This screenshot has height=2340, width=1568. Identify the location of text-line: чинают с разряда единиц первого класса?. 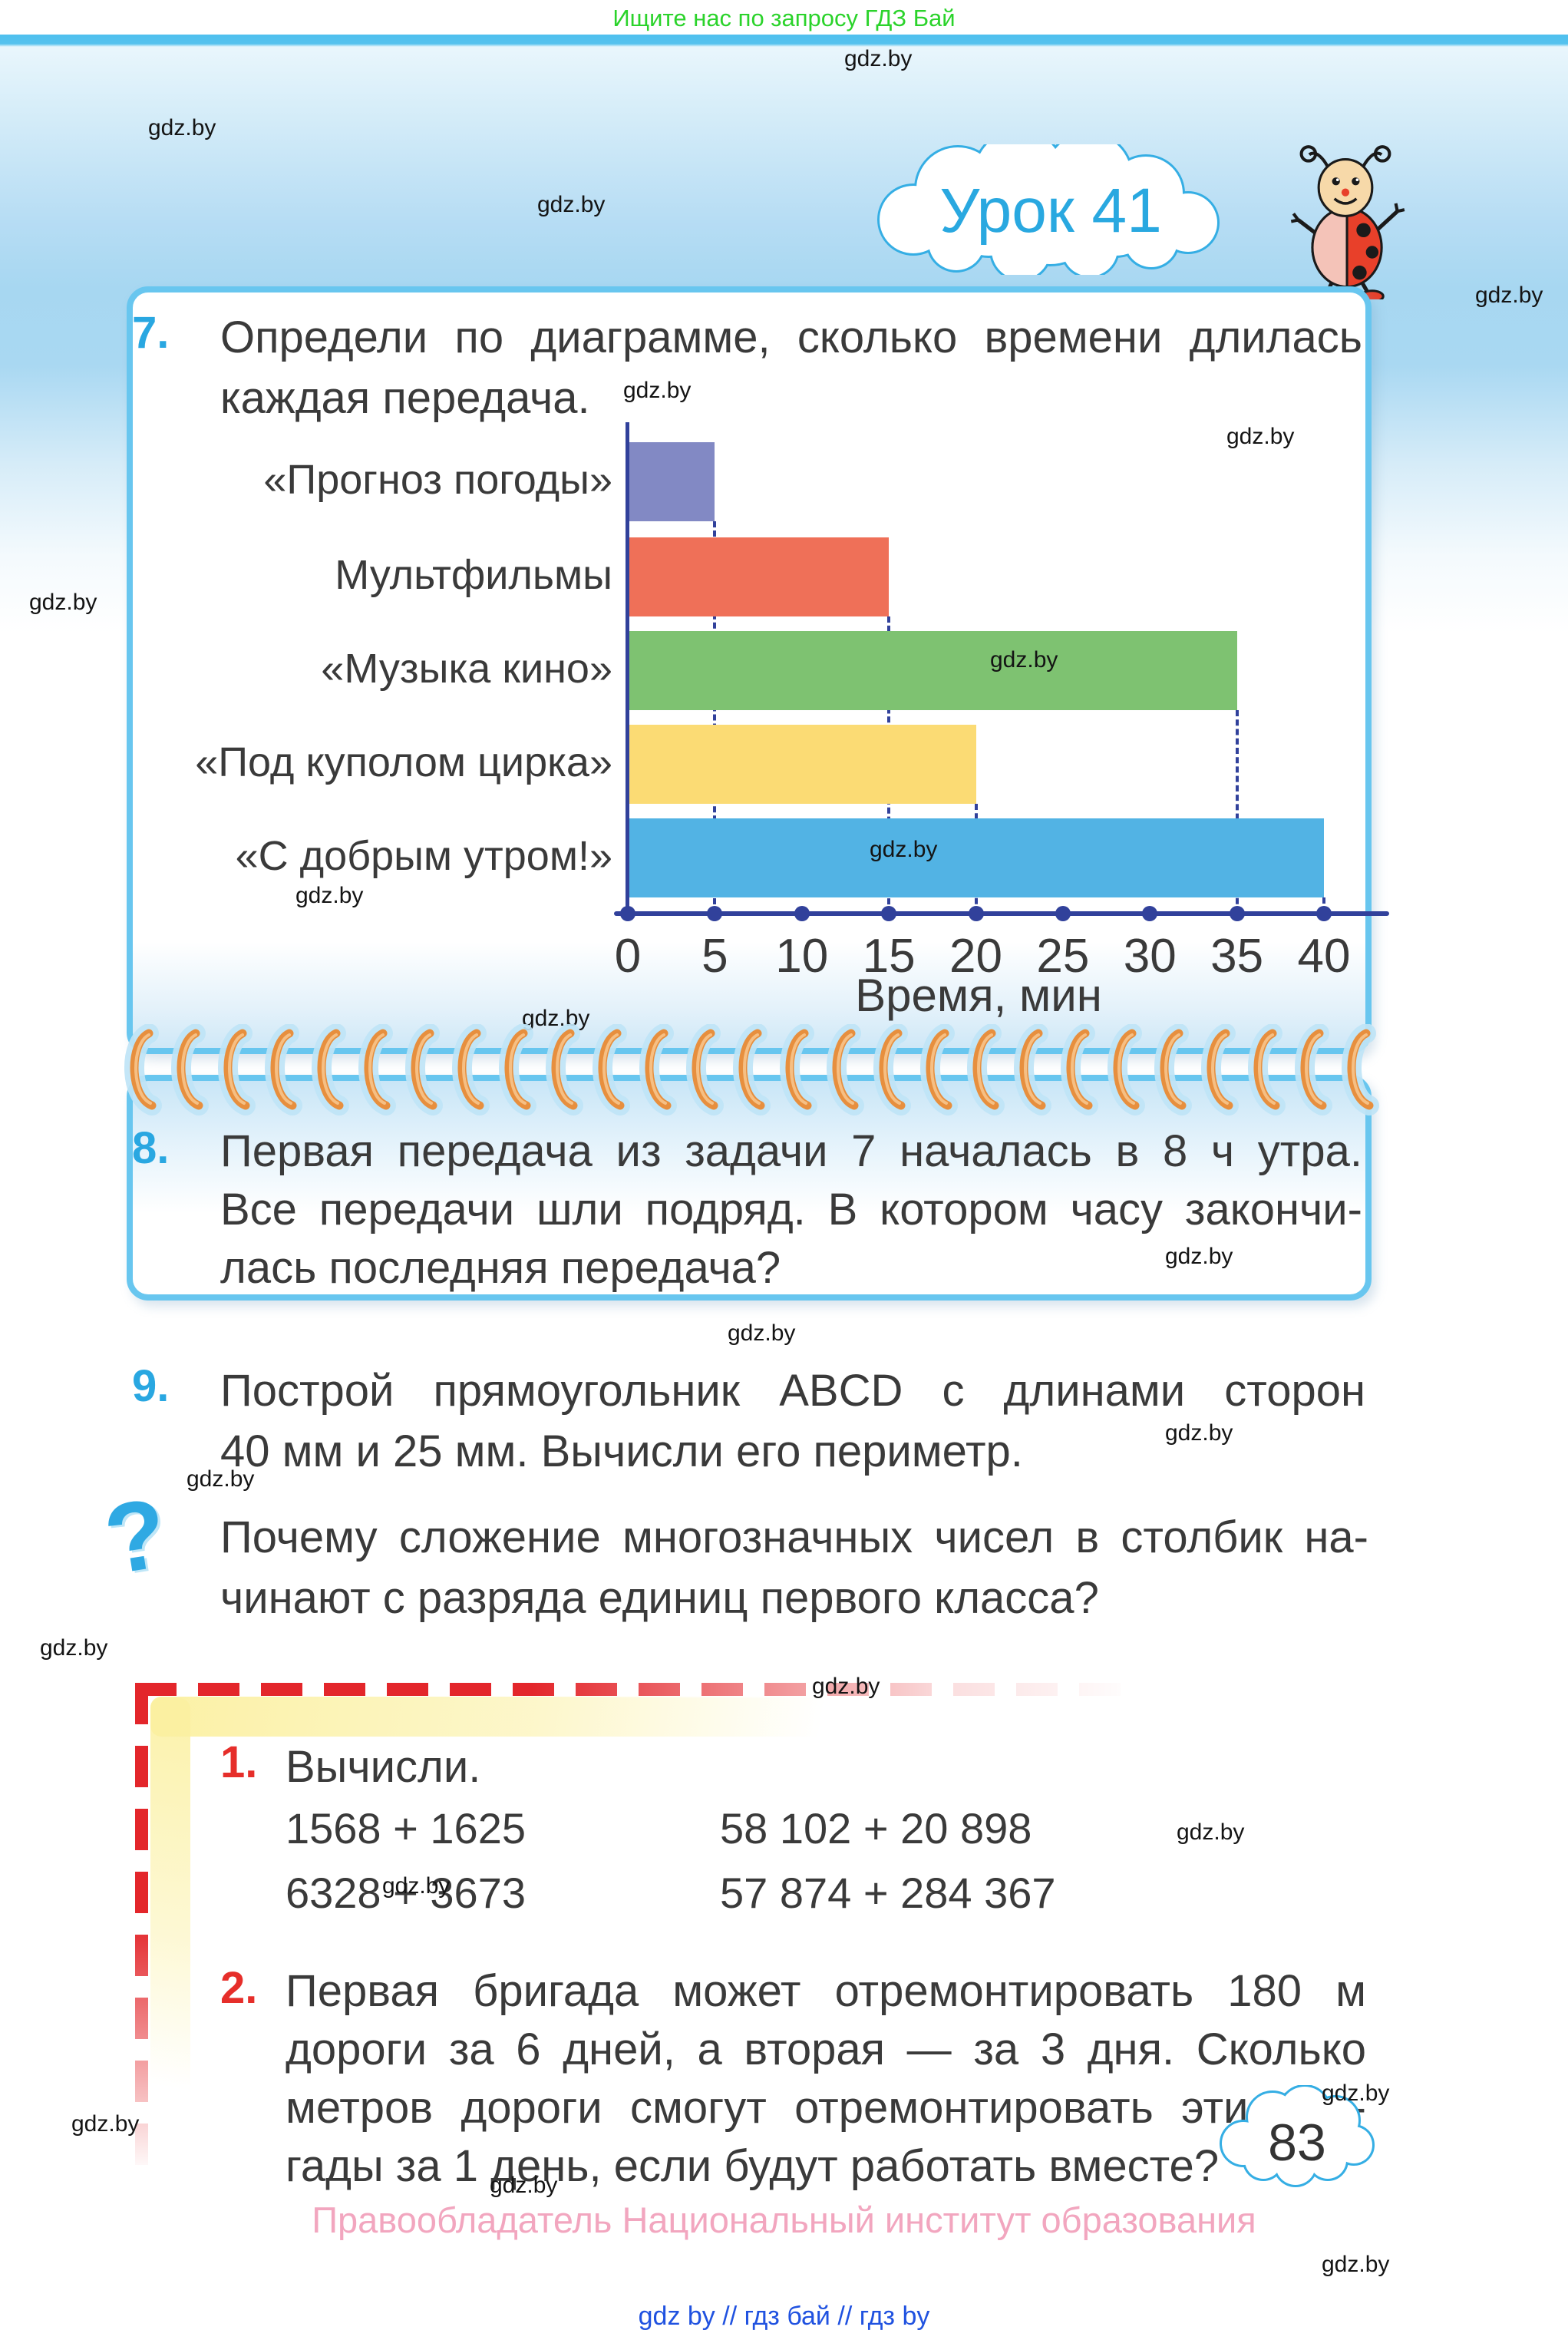
(659, 1598).